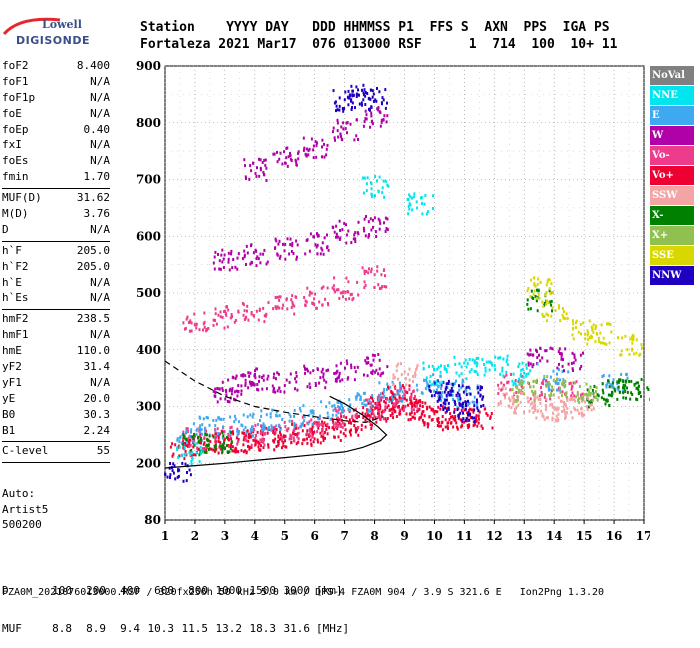 The width and height of the screenshot is (700, 648). What do you see at coordinates (554, 536) in the screenshot?
I see `x-tick-label: 14` at bounding box center [554, 536].